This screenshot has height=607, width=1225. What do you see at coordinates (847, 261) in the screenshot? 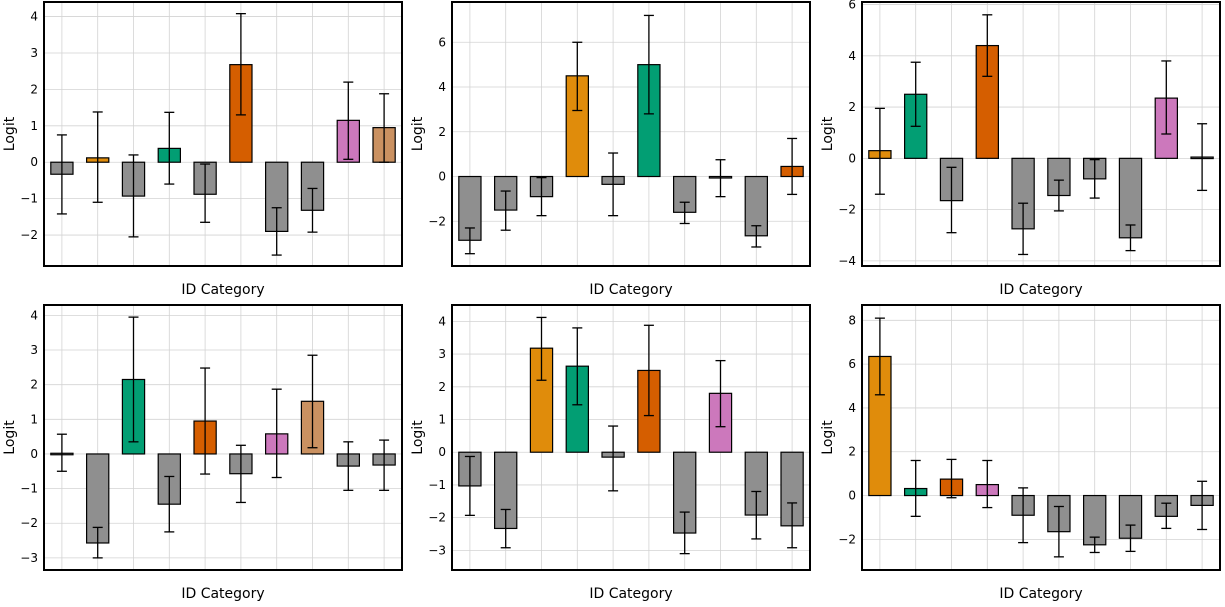
I see `y-tick-label: −4` at bounding box center [847, 261].